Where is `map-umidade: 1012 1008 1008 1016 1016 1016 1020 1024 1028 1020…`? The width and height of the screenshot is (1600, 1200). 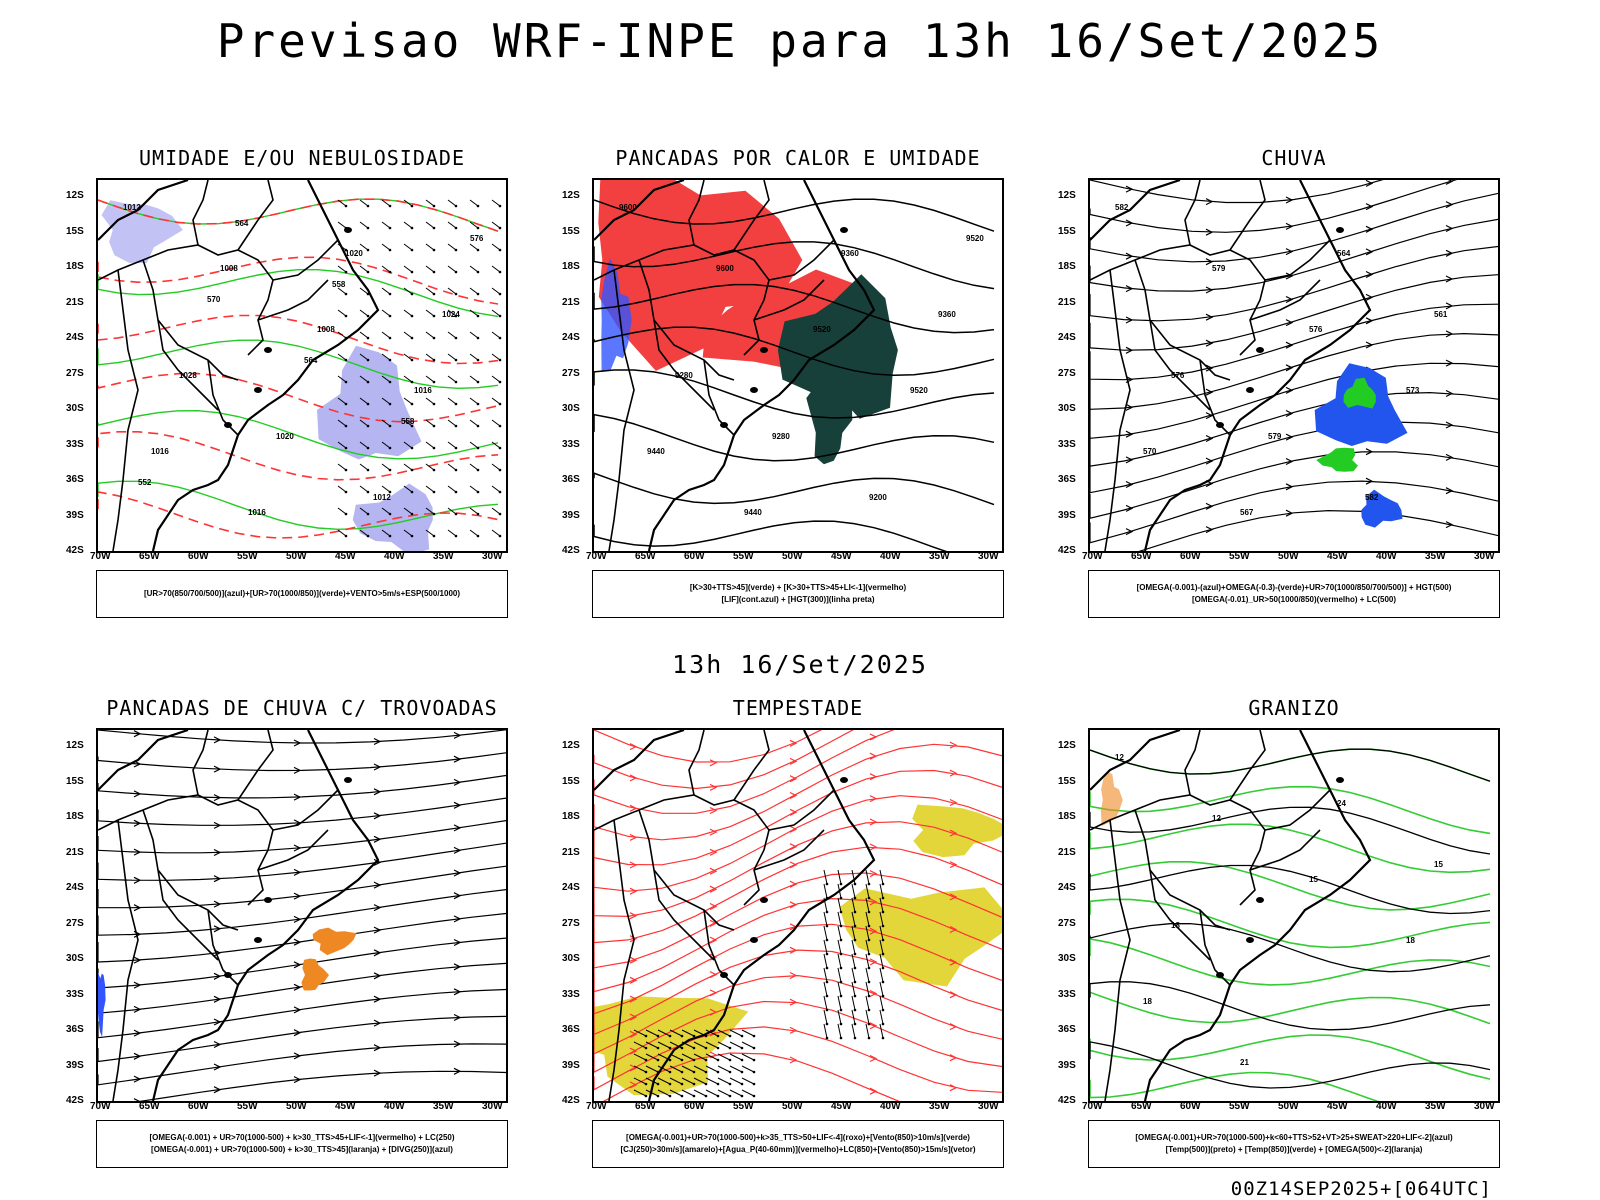 map-umidade: 1012 1008 1008 1016 1016 1016 1020 1024 1028 1020… is located at coordinates (302, 365).